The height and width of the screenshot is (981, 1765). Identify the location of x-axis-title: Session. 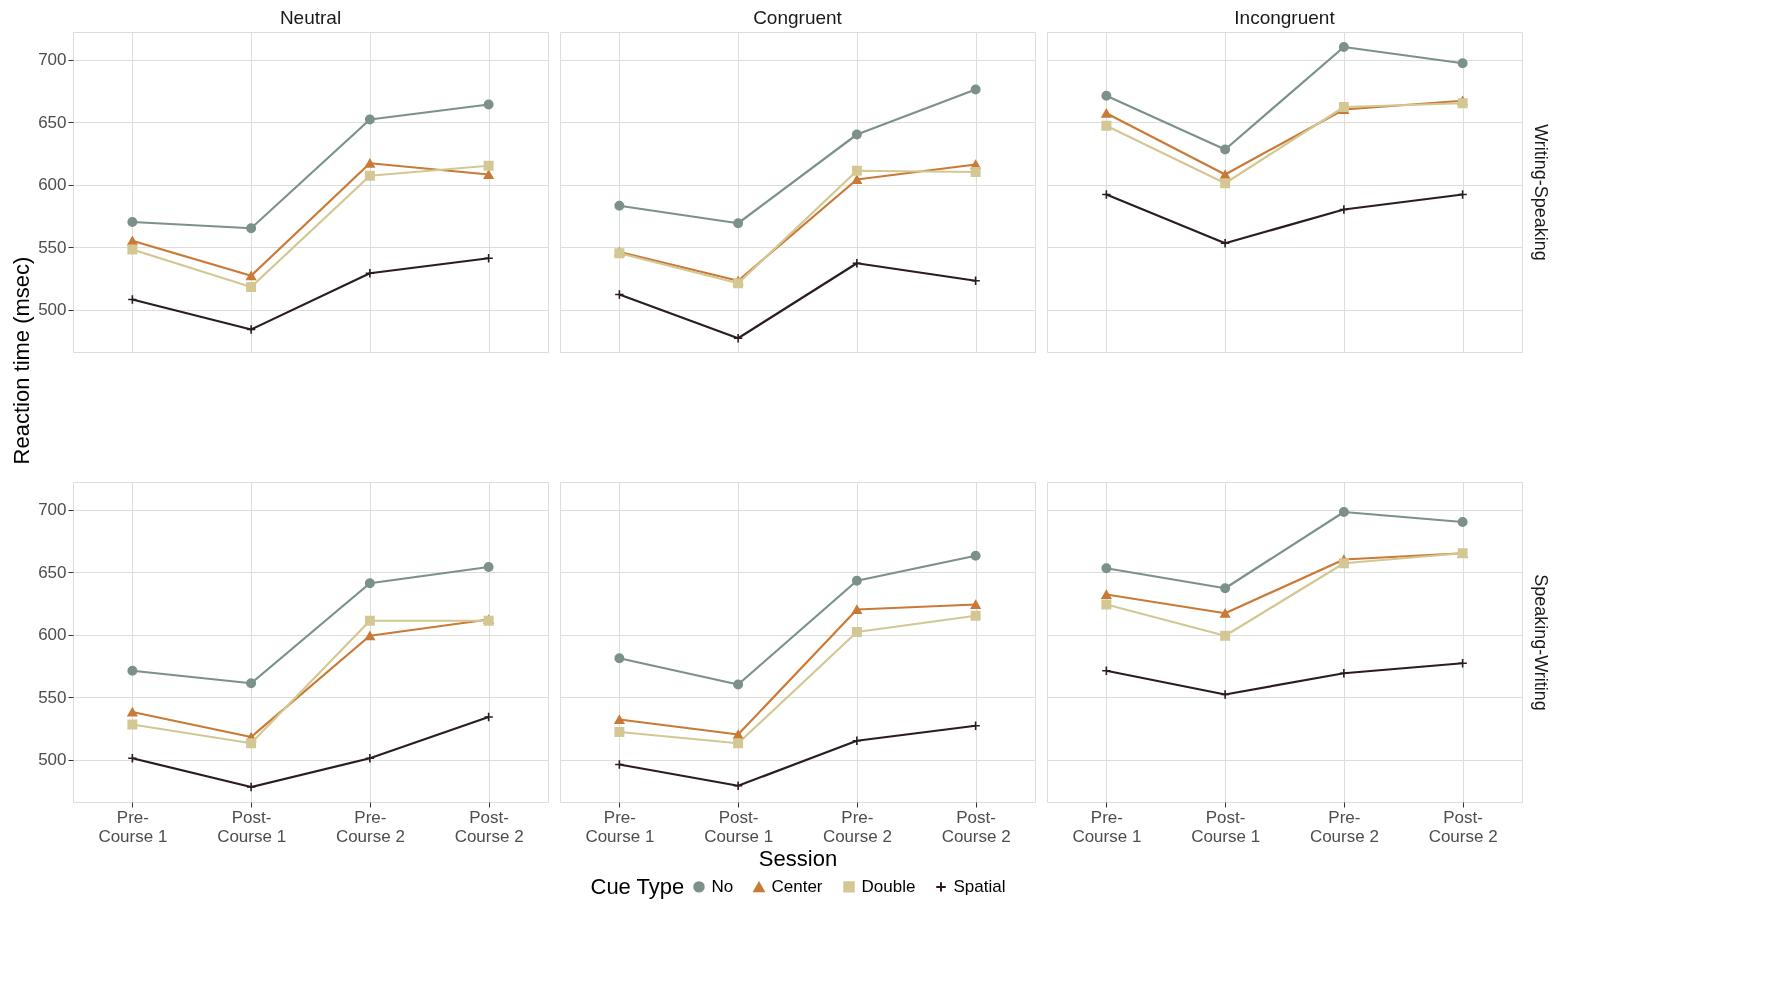
(798, 858).